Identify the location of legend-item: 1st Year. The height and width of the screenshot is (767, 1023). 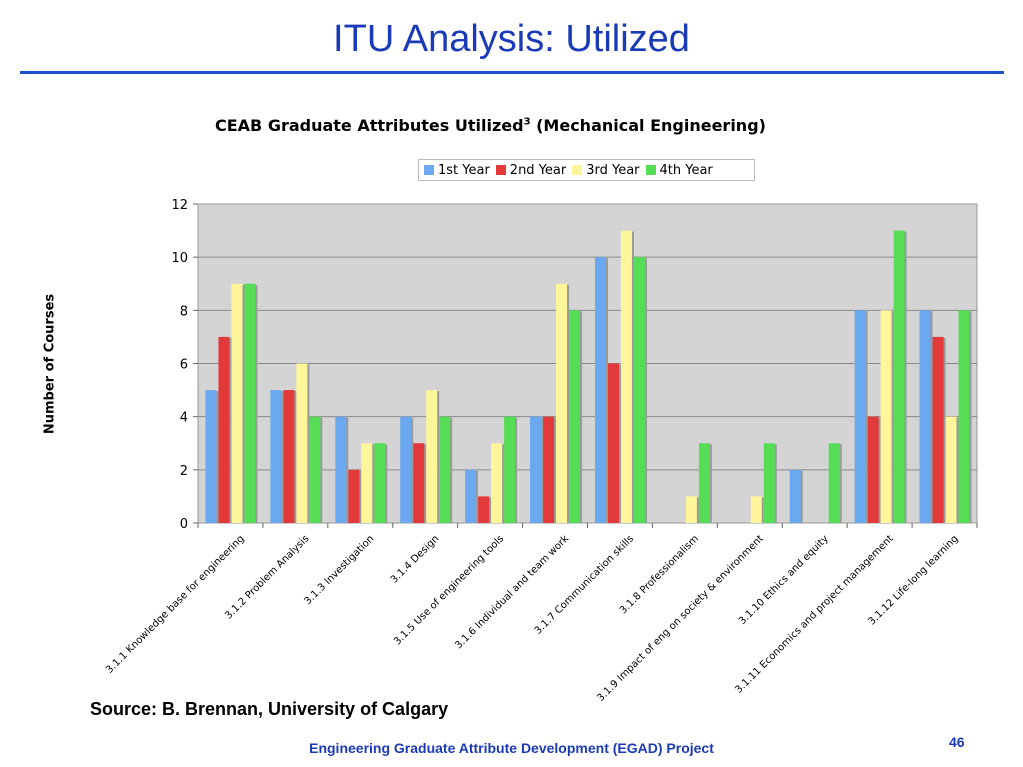
(457, 170).